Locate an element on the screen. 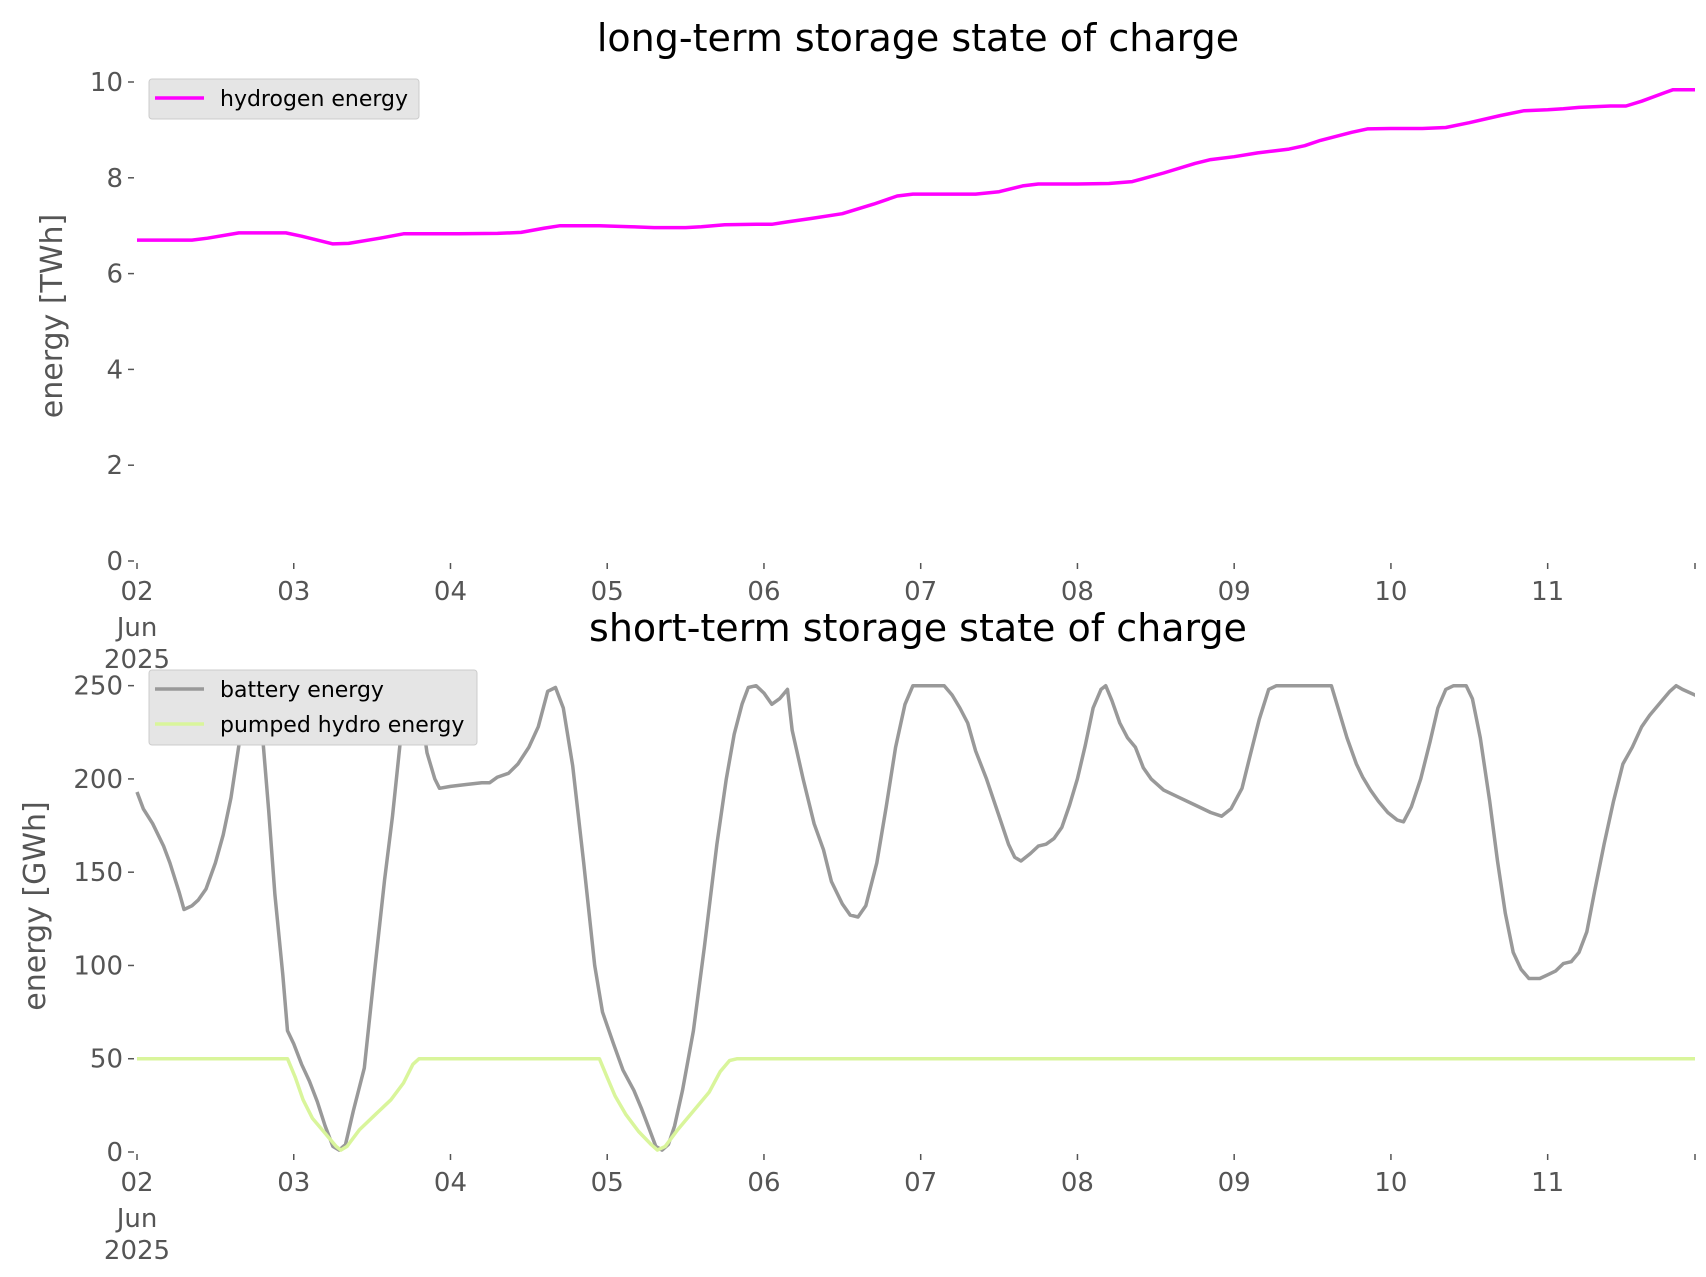  y-tick-label: 200 is located at coordinates (98, 780).